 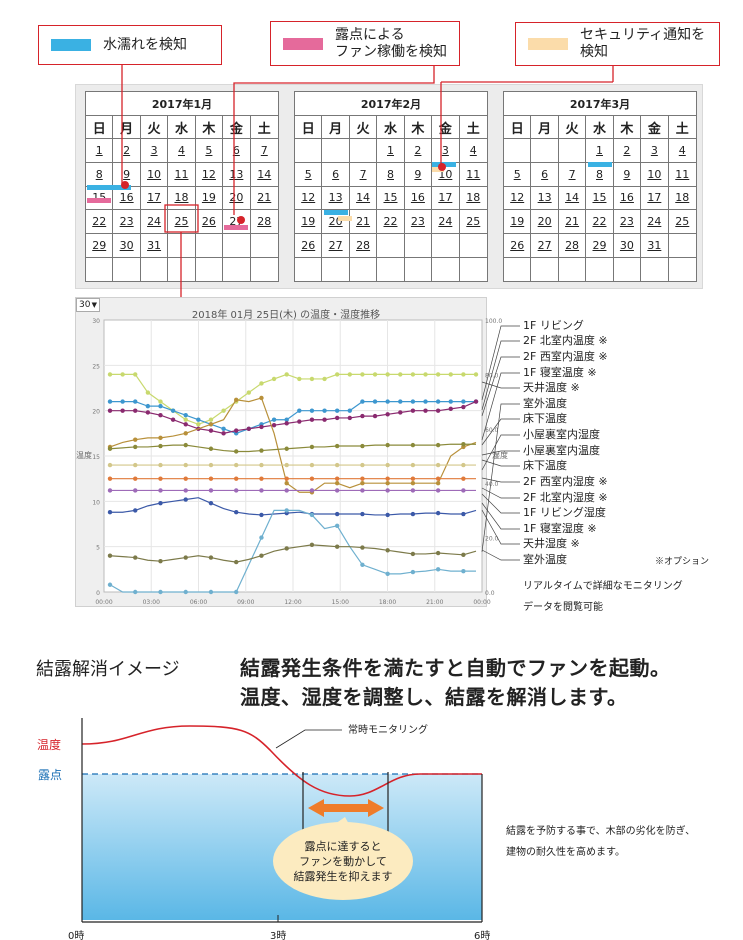 I want to click on y-tick-right: 100.0, so click(x=493, y=321).